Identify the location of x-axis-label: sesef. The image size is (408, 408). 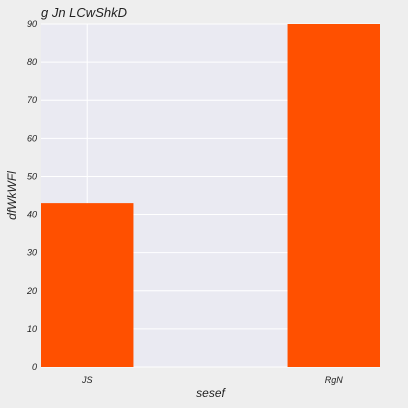
(211, 393).